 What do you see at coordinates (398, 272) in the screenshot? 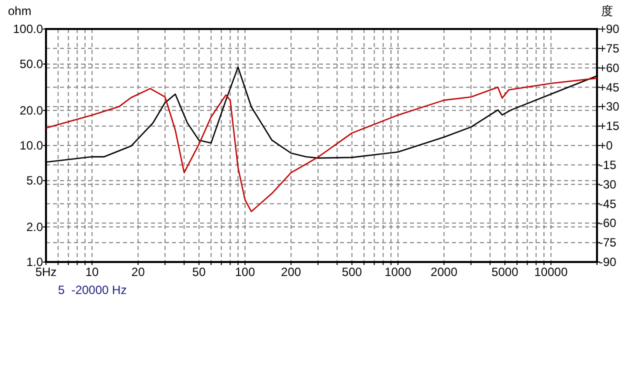
I see `x-tick-label: 1000` at bounding box center [398, 272].